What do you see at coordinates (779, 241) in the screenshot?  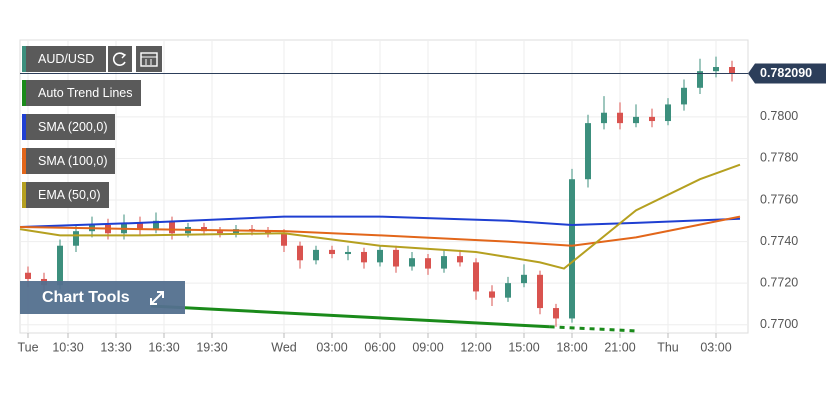 I see `y-tick-label: 0.7740` at bounding box center [779, 241].